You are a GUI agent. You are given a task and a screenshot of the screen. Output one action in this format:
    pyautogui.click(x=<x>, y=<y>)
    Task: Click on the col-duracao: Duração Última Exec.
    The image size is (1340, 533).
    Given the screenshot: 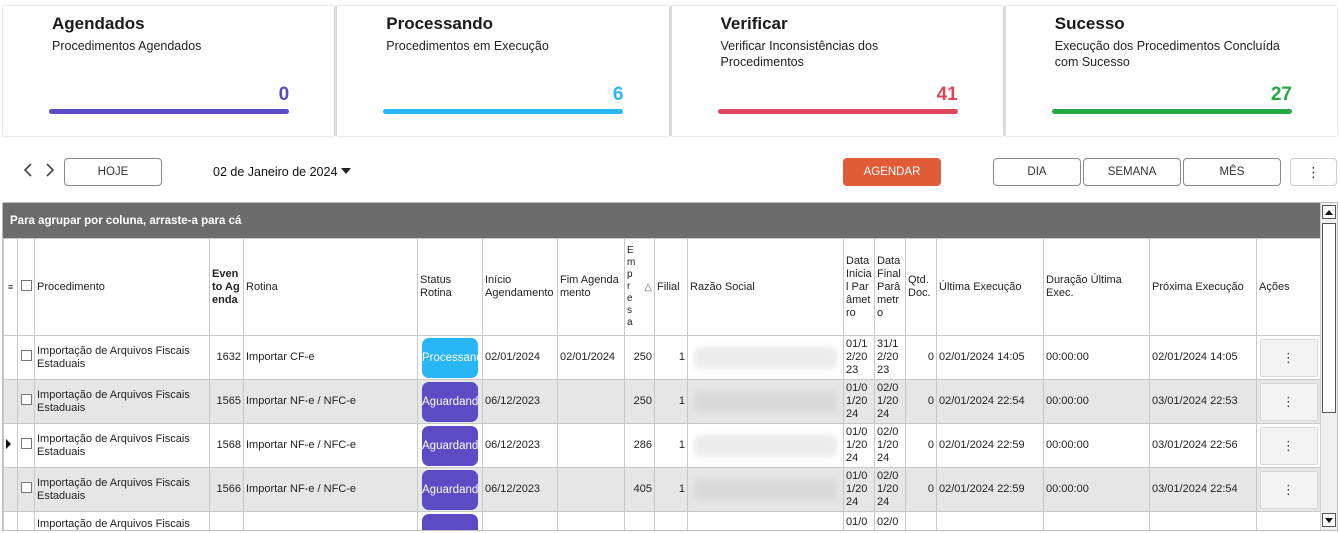 What is the action you would take?
    pyautogui.click(x=1096, y=287)
    